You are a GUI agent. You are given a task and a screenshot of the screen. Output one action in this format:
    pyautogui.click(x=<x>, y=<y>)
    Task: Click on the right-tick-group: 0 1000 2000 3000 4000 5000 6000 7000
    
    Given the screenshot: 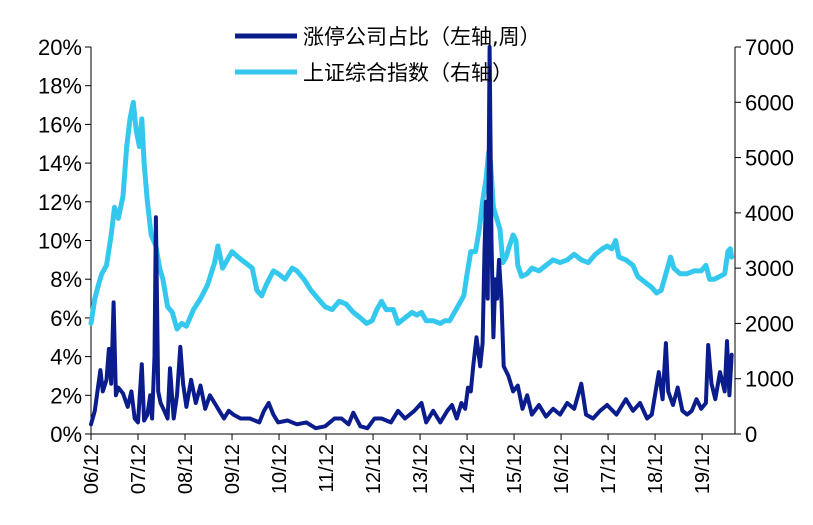 What is the action you would take?
    pyautogui.click(x=764, y=241)
    